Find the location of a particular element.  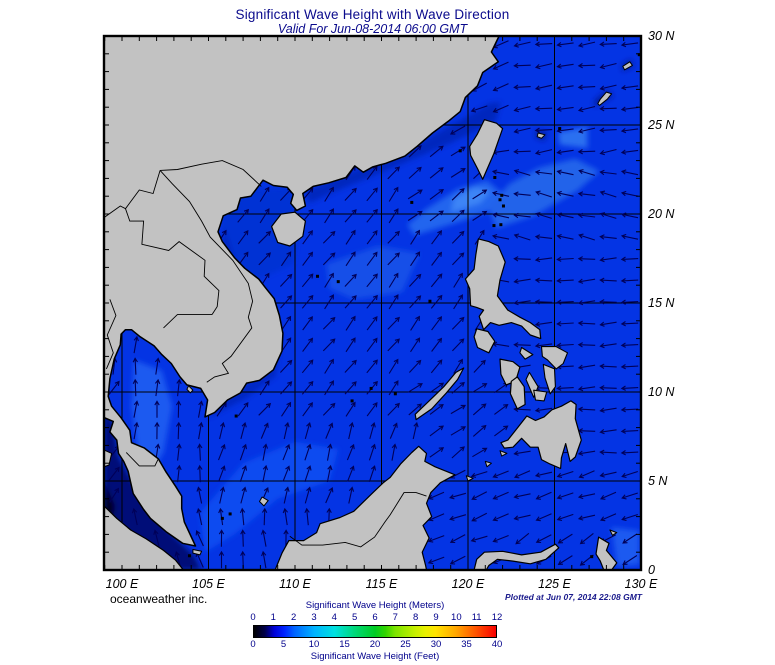

meters-tick: 3 is located at coordinates (314, 617).